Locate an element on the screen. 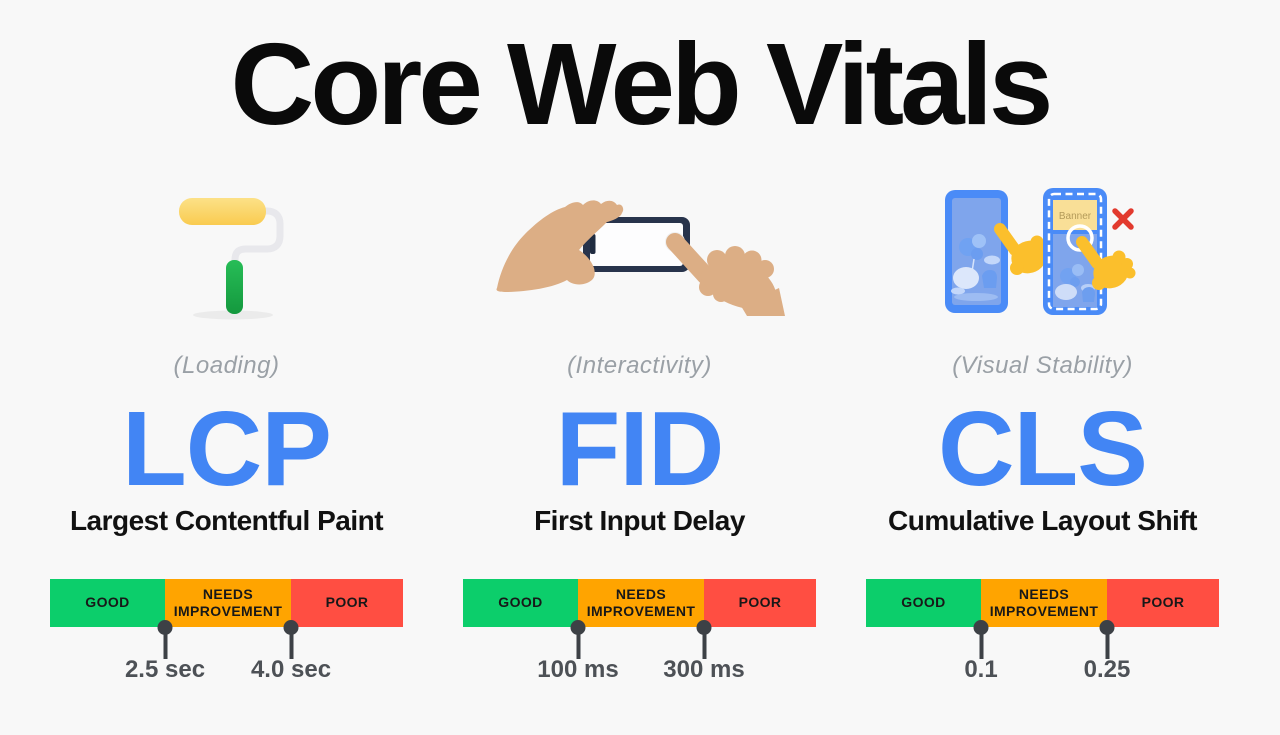 The width and height of the screenshot is (1280, 735). page-title: Core Web Vitals is located at coordinates (642, 84).